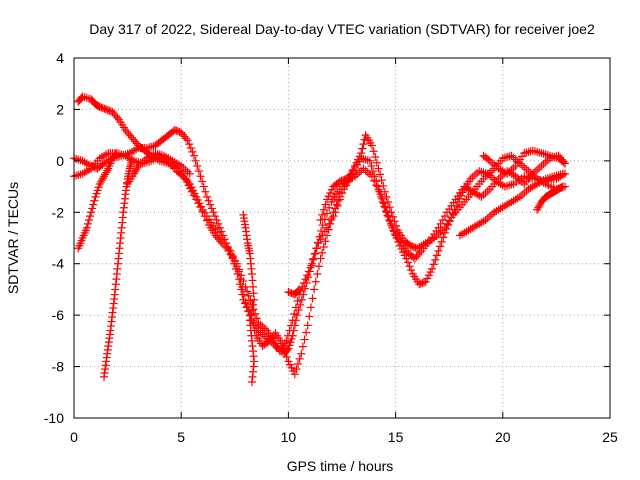 The image size is (640, 480). Describe the element at coordinates (294, 292) in the screenshot. I see `series-track-h` at that location.